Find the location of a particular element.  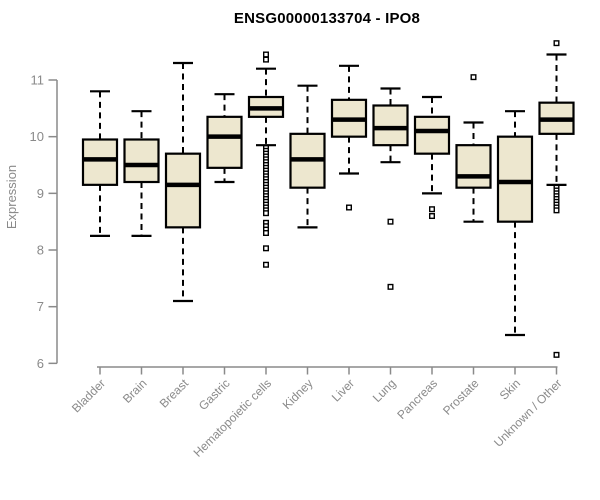

y-tick-label: 9 is located at coordinates (40, 193).